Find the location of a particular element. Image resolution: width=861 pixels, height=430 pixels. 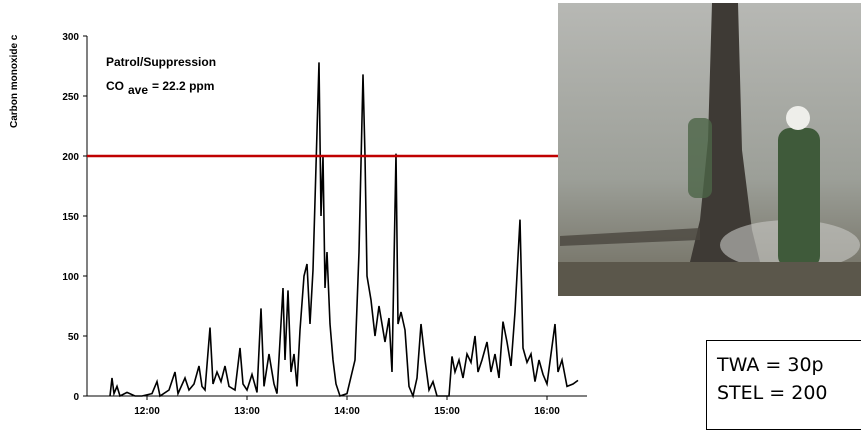

y-axis-label: Carbon monoxide c is located at coordinates (14, 81).